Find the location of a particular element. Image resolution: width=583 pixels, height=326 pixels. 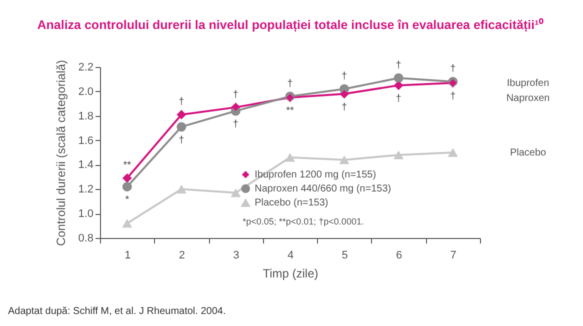

x-tick-label: 2 is located at coordinates (181, 256).